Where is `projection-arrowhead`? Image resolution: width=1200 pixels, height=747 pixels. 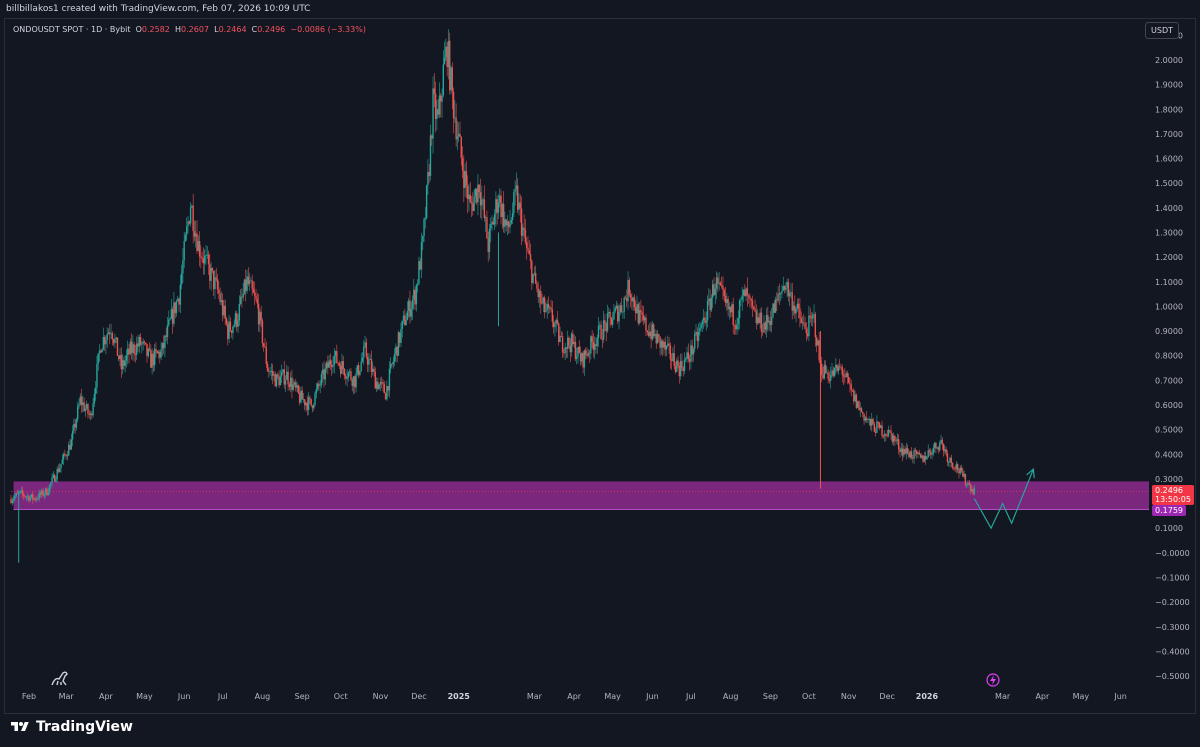
projection-arrowhead is located at coordinates (1030, 473).